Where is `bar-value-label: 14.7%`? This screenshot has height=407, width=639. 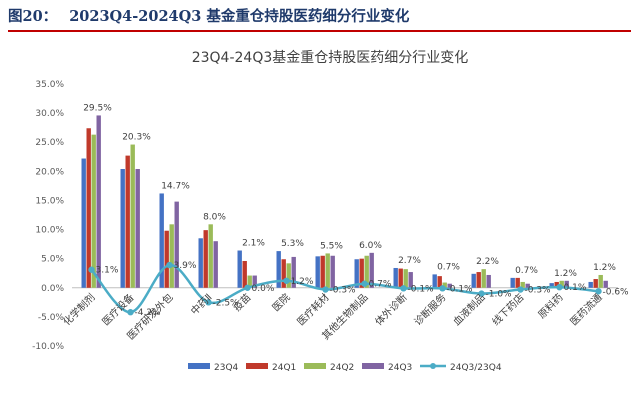 bar-value-label: 14.7% is located at coordinates (175, 186).